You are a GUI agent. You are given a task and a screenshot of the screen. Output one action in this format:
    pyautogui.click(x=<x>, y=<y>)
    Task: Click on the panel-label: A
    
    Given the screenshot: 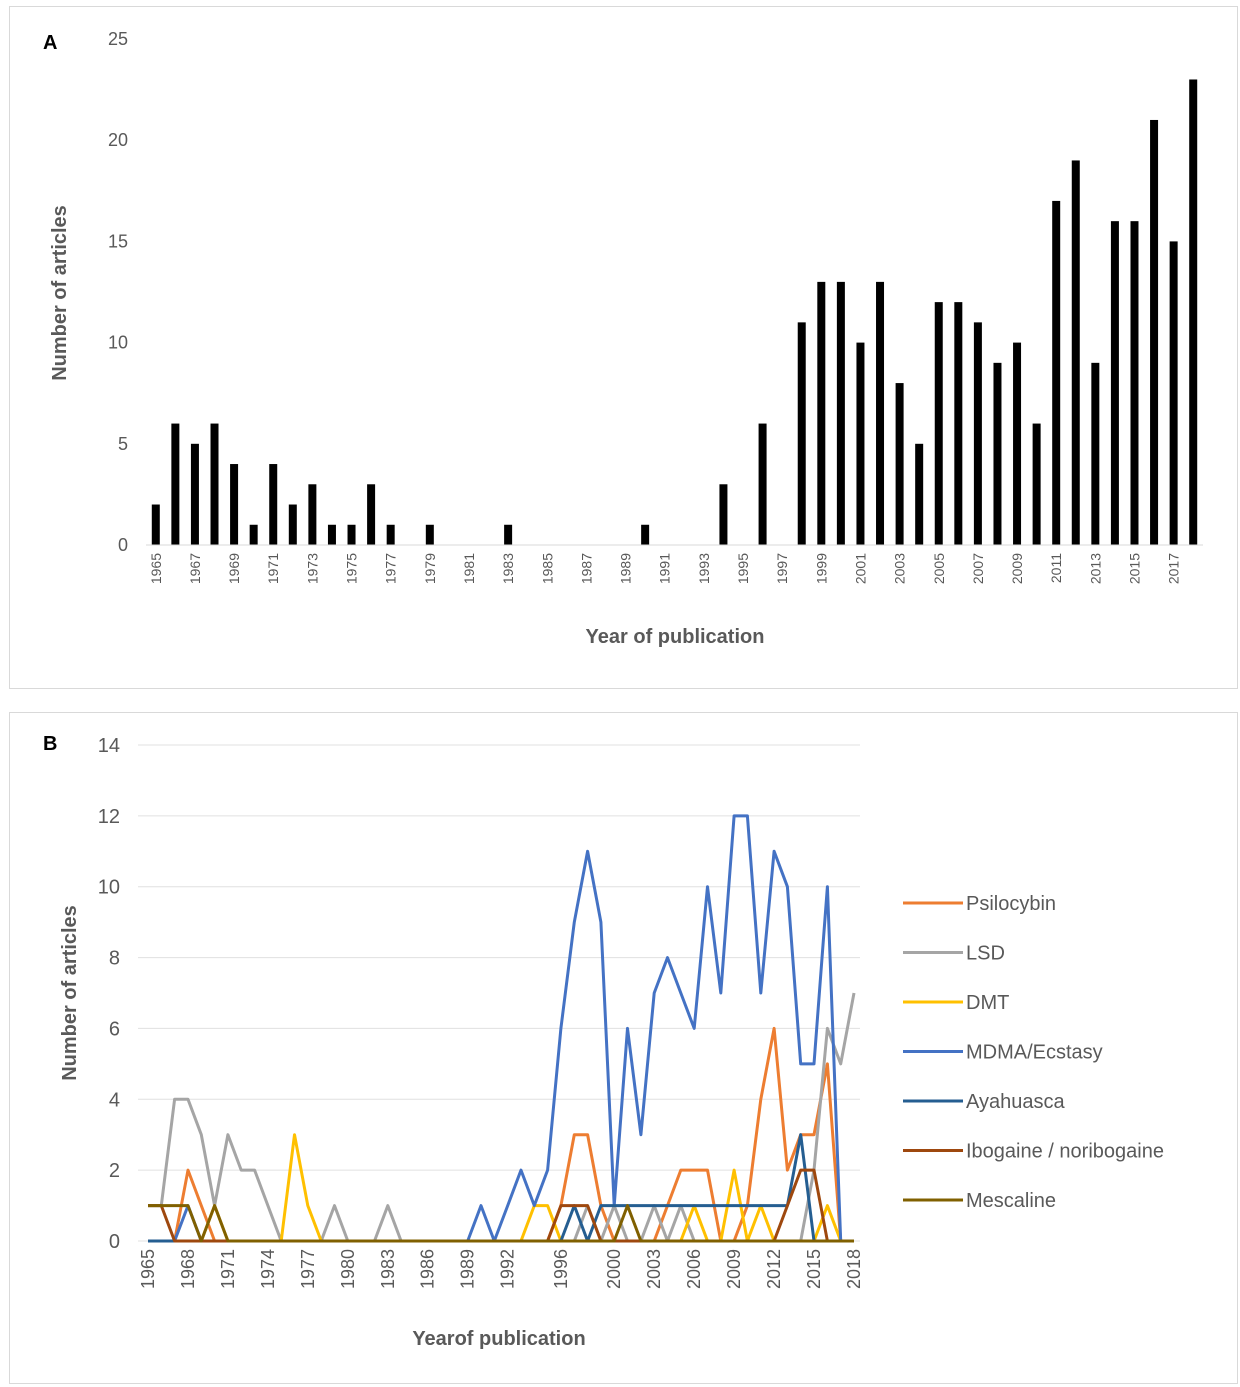 What is the action you would take?
    pyautogui.click(x=50, y=43)
    